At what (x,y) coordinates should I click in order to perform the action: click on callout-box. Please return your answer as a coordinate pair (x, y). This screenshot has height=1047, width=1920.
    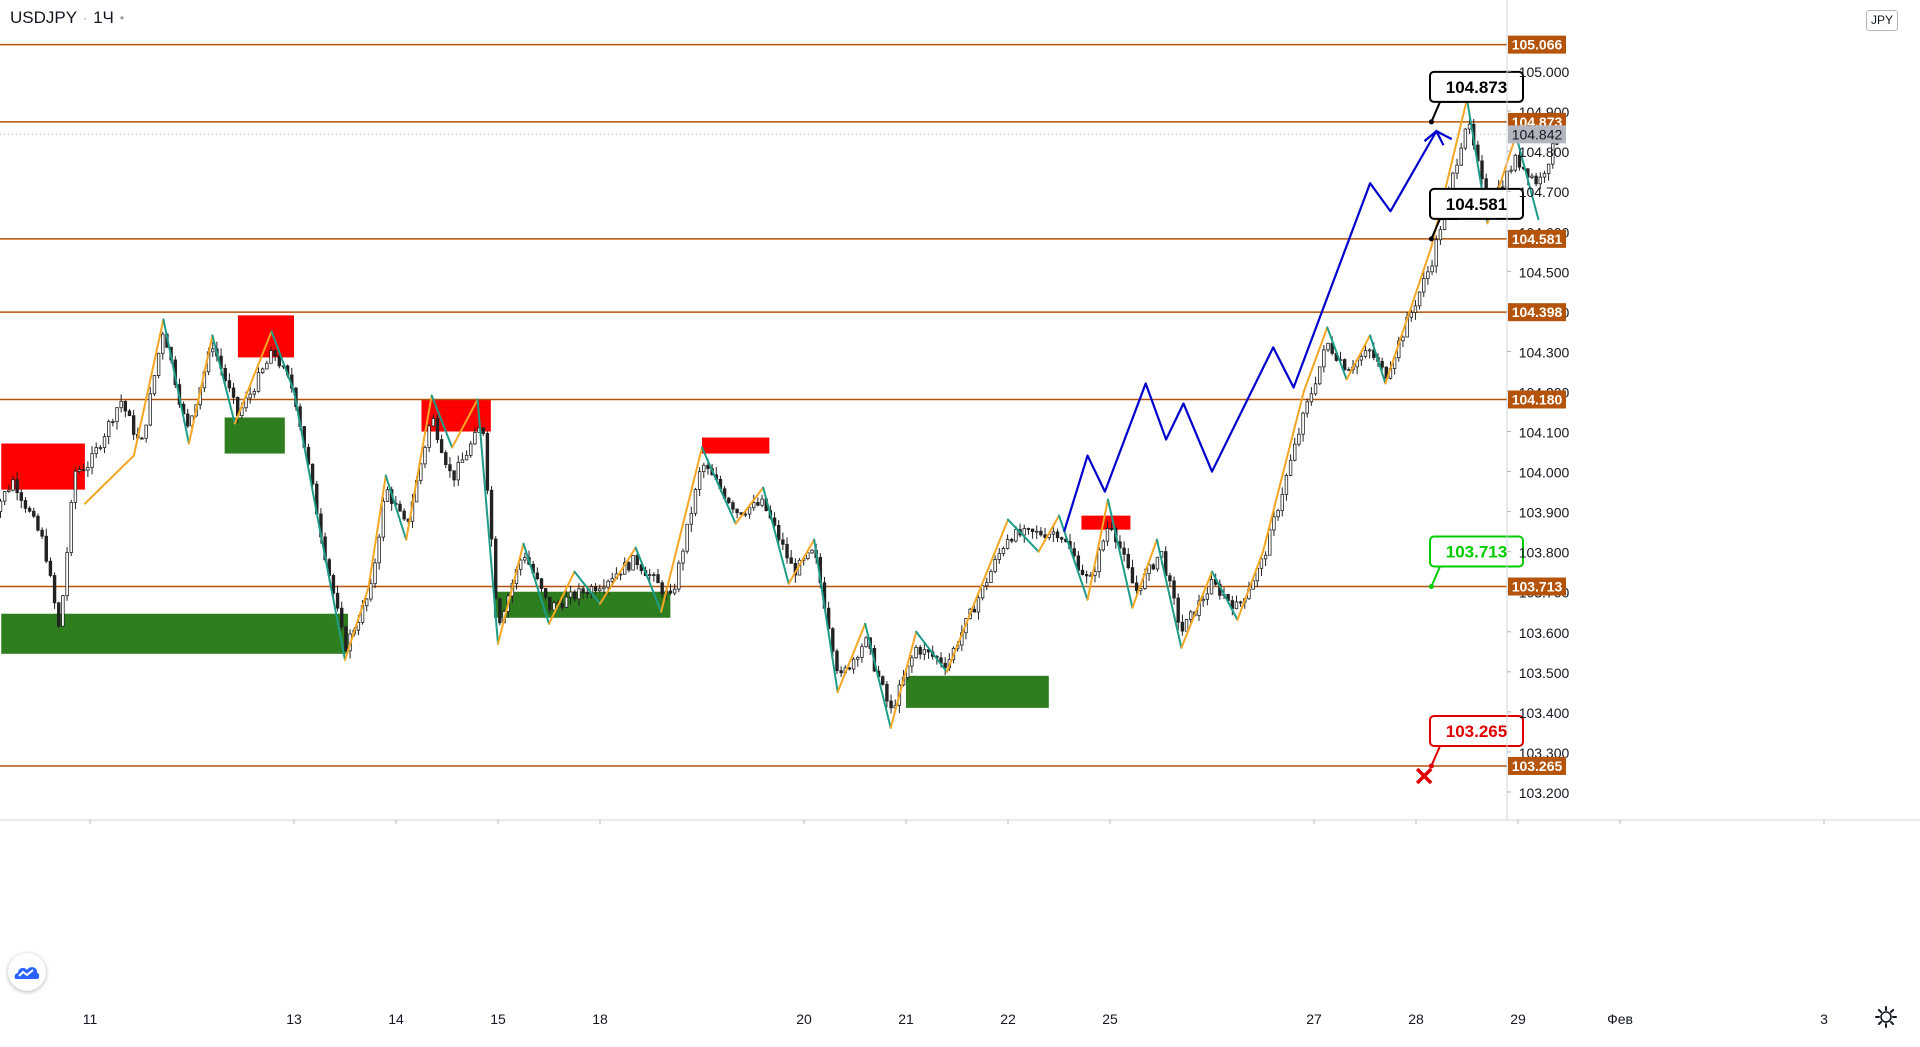
    Looking at the image, I should click on (1476, 730).